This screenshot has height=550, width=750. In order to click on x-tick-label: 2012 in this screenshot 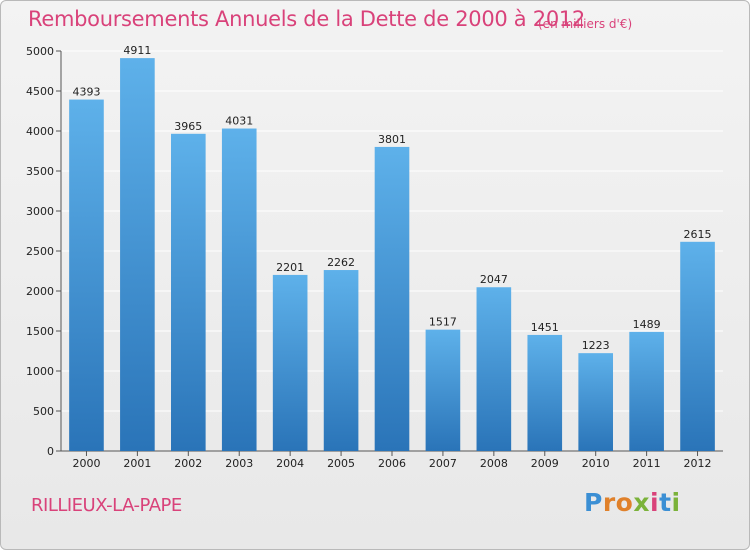, I will do `click(698, 463)`.